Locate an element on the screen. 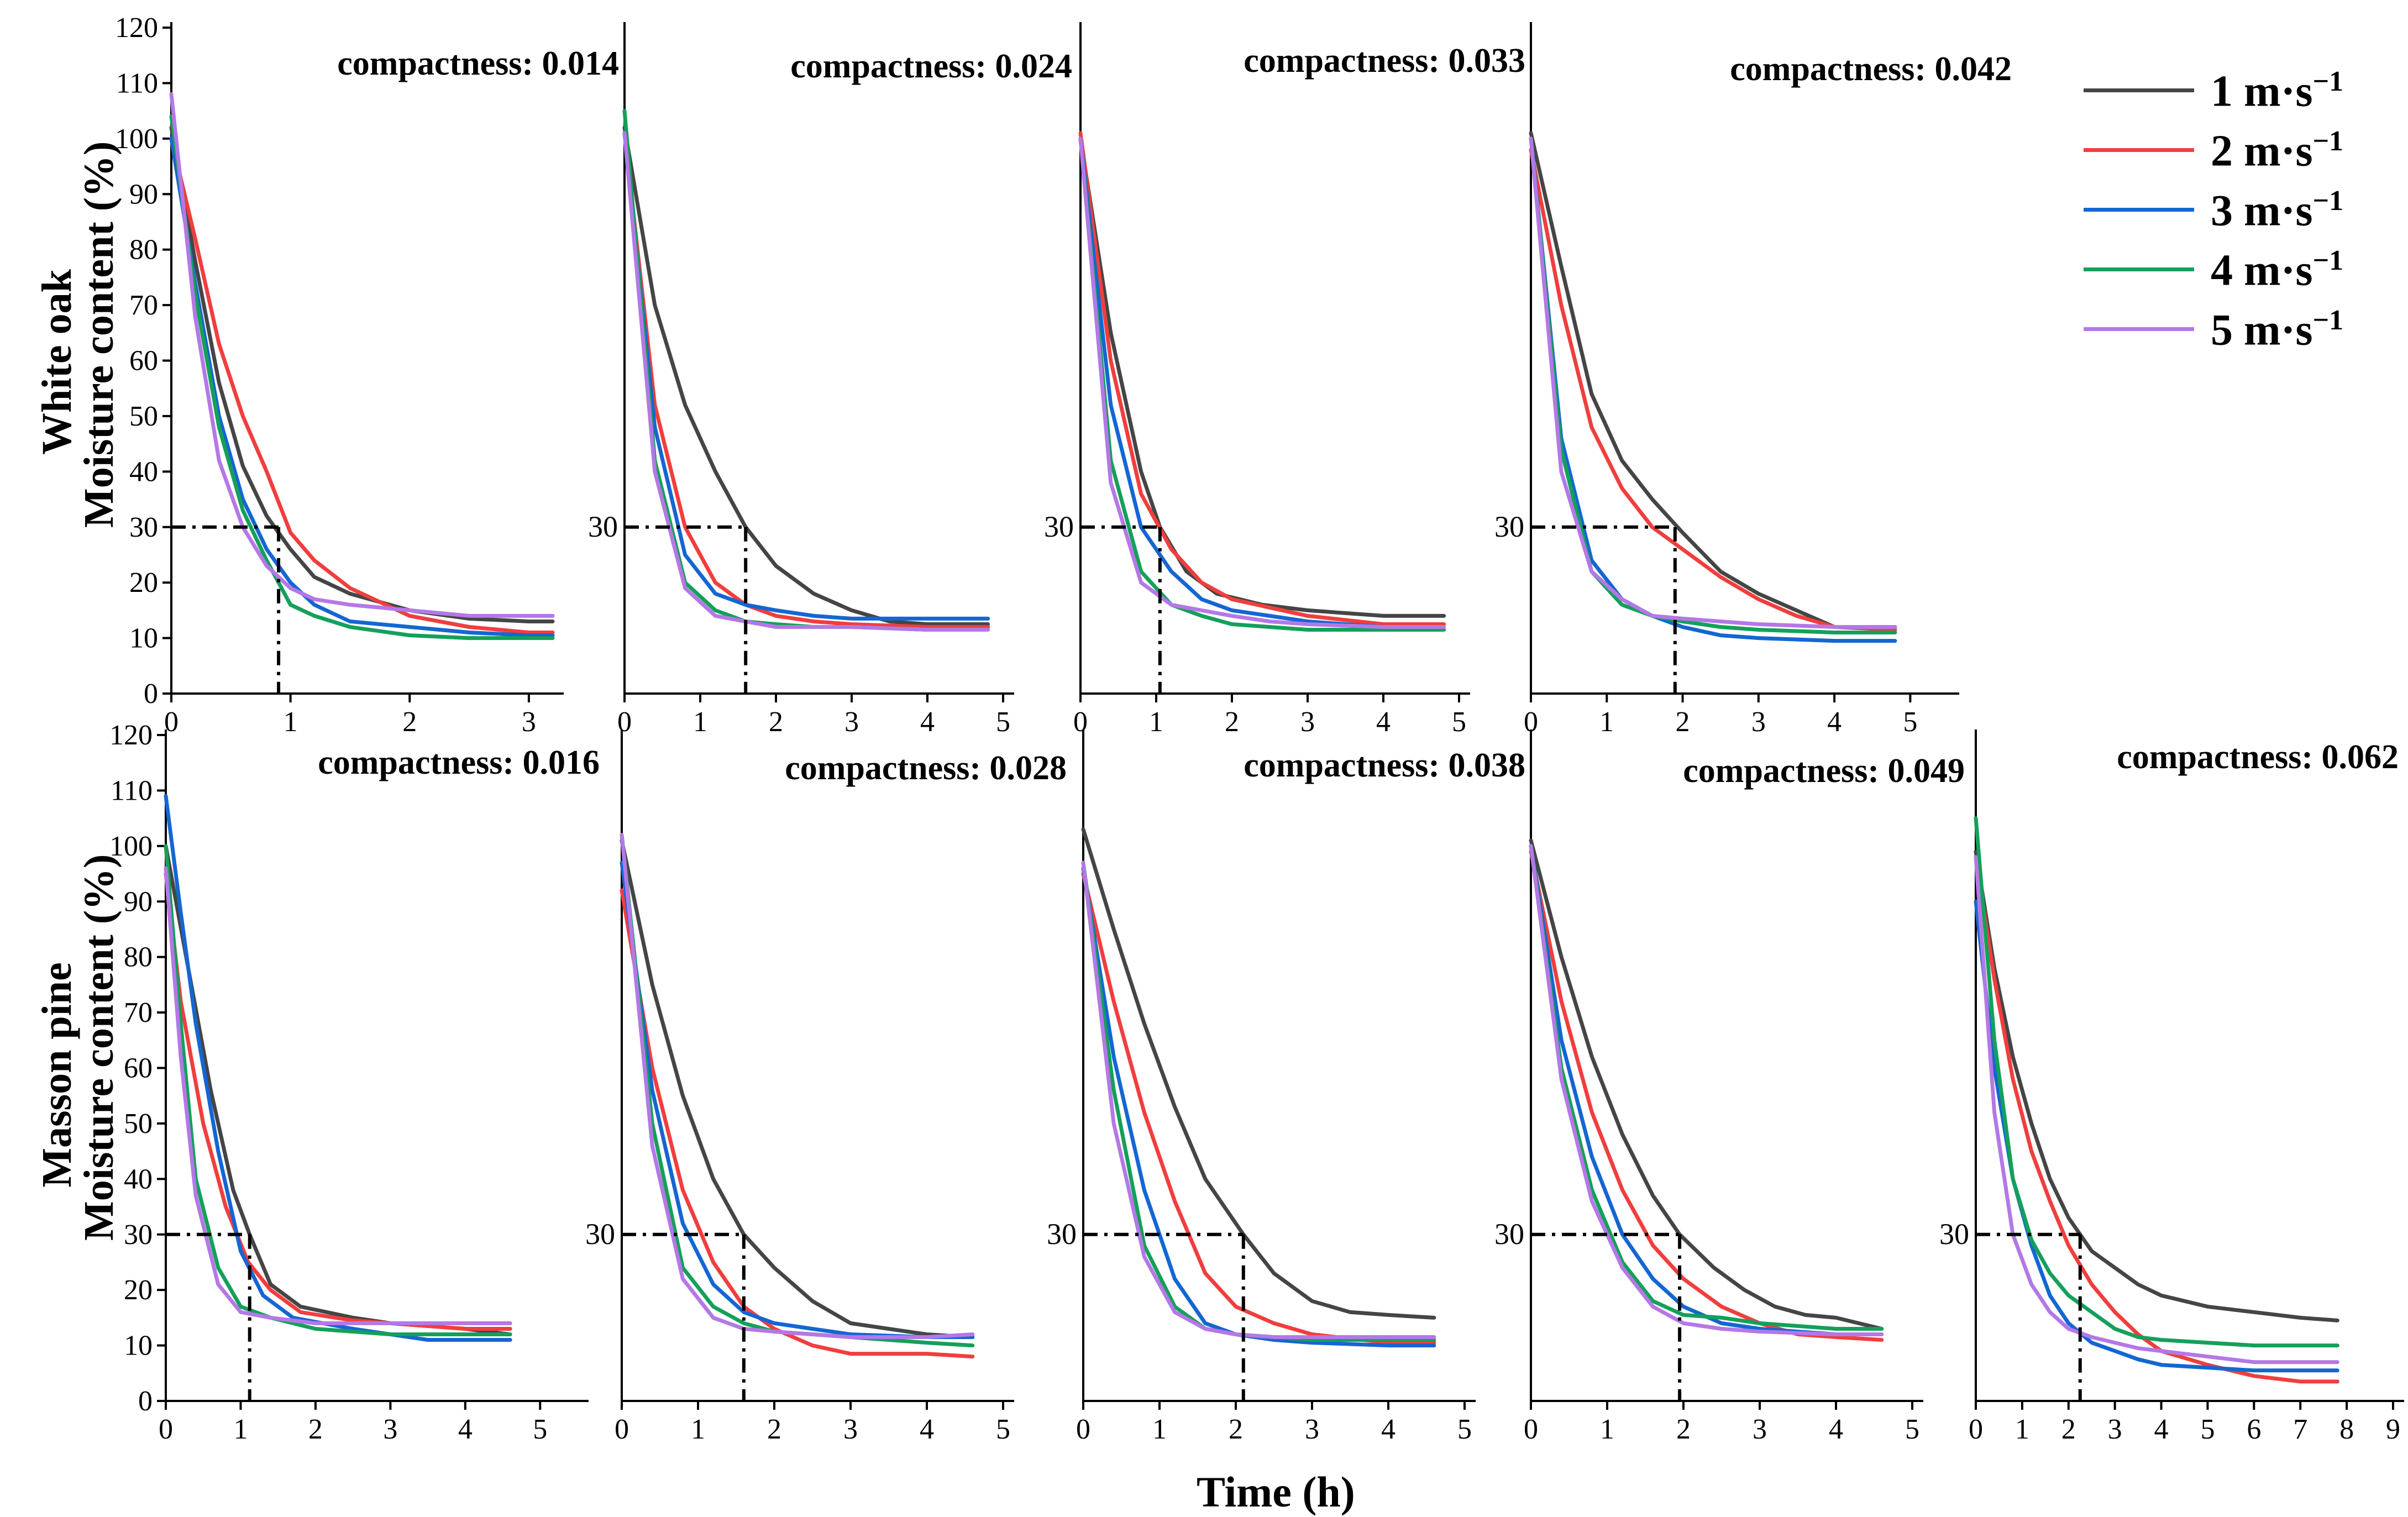 The image size is (2408, 1517). panel-title: compactness: 0.024 is located at coordinates (931, 66).